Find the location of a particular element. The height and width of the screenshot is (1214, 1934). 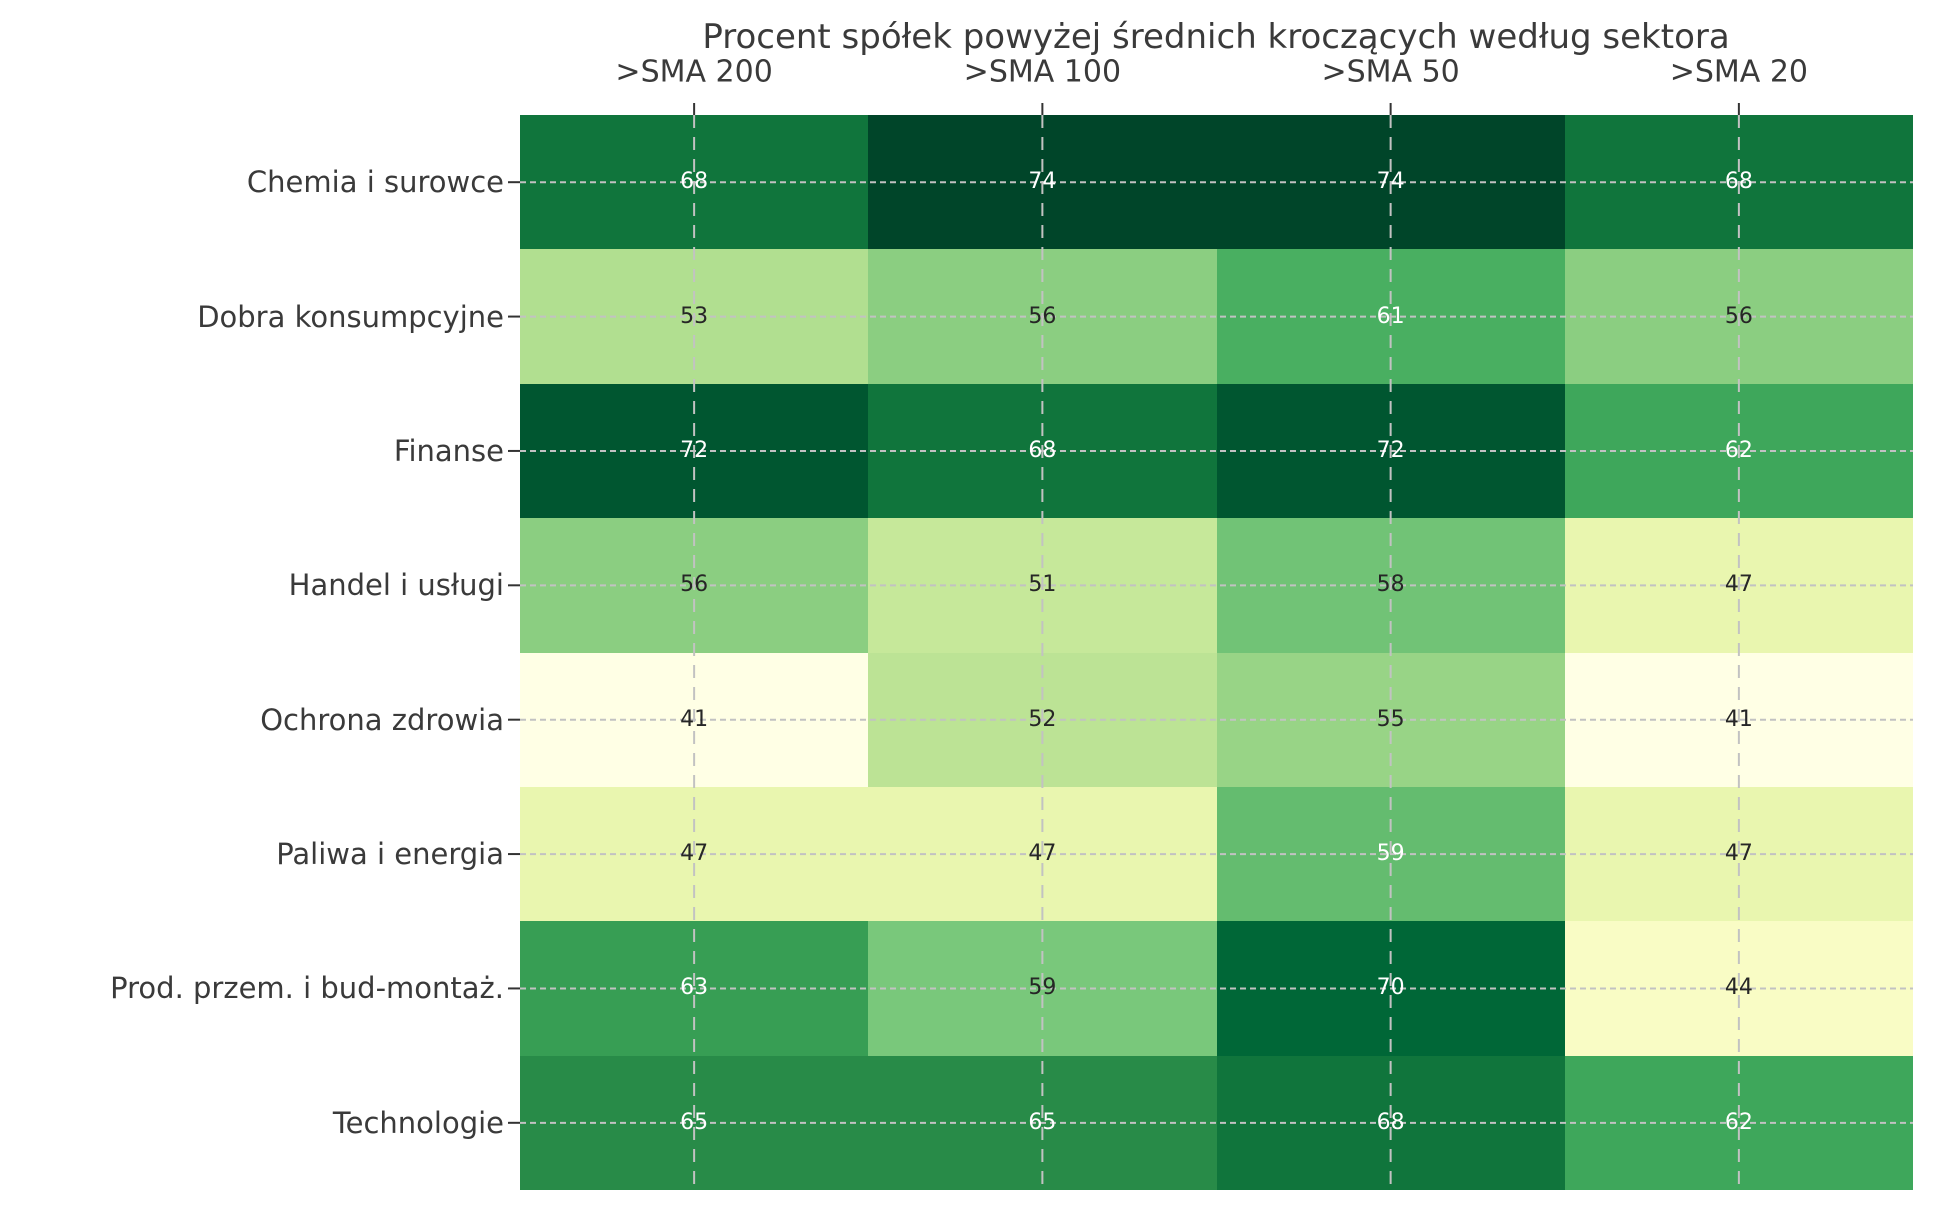

heatmap-cell: 70 is located at coordinates (1390, 988).